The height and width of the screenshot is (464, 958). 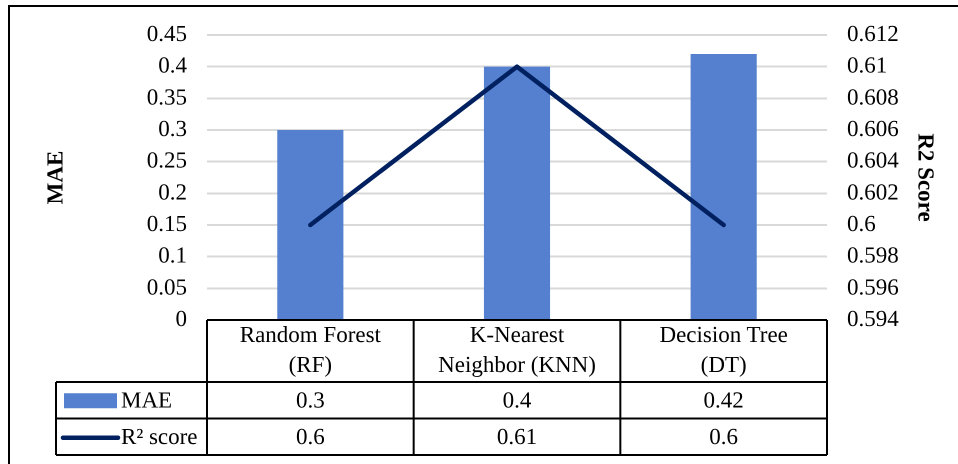 What do you see at coordinates (166, 97) in the screenshot?
I see `y-tick-label: 0.35` at bounding box center [166, 97].